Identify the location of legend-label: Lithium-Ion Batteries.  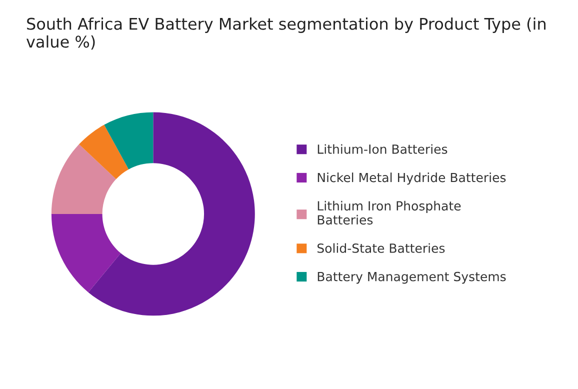
(383, 149).